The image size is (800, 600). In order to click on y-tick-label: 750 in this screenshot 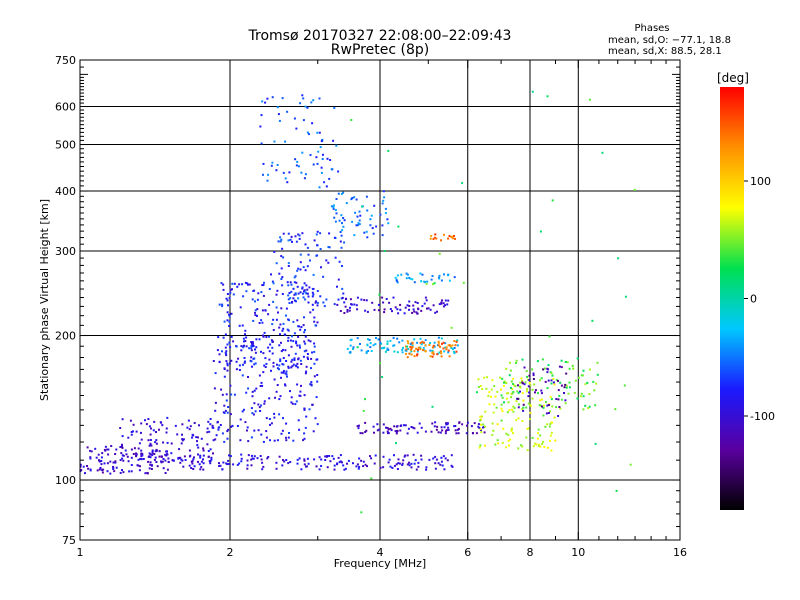, I will do `click(65, 60)`.